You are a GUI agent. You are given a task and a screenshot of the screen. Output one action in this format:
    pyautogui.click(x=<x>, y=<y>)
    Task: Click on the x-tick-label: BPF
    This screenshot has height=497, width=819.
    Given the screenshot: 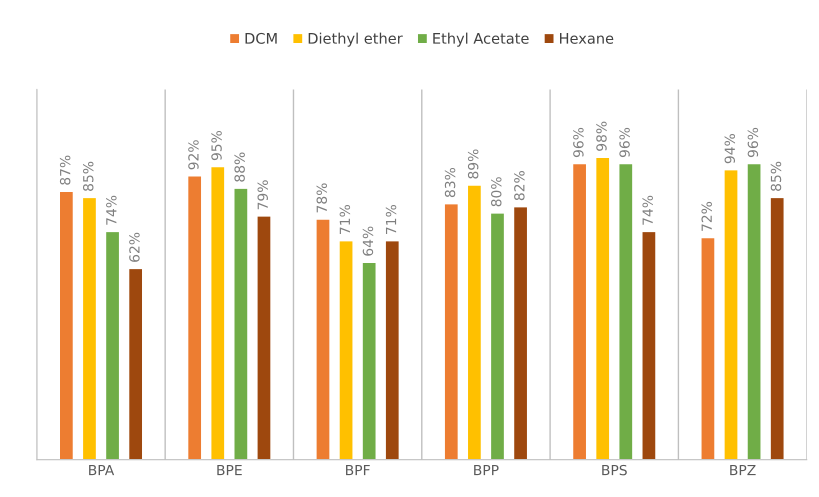 What is the action you would take?
    pyautogui.click(x=358, y=470)
    